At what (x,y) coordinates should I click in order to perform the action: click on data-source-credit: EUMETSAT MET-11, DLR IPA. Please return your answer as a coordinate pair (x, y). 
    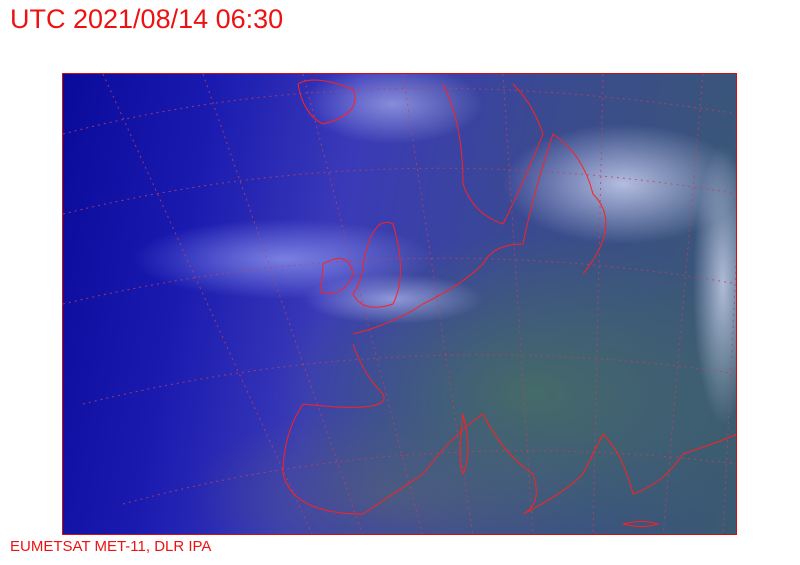
    Looking at the image, I should click on (111, 546).